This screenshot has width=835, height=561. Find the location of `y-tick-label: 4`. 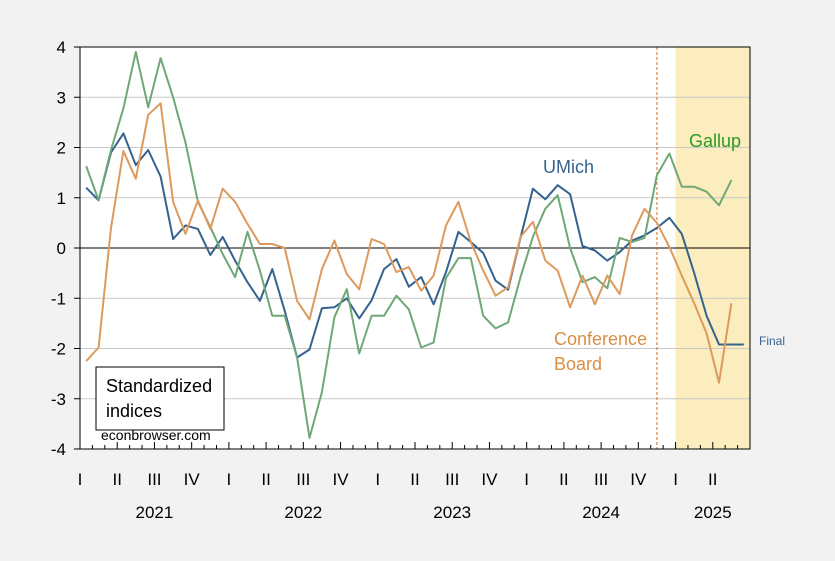

y-tick-label: 4 is located at coordinates (61, 47).